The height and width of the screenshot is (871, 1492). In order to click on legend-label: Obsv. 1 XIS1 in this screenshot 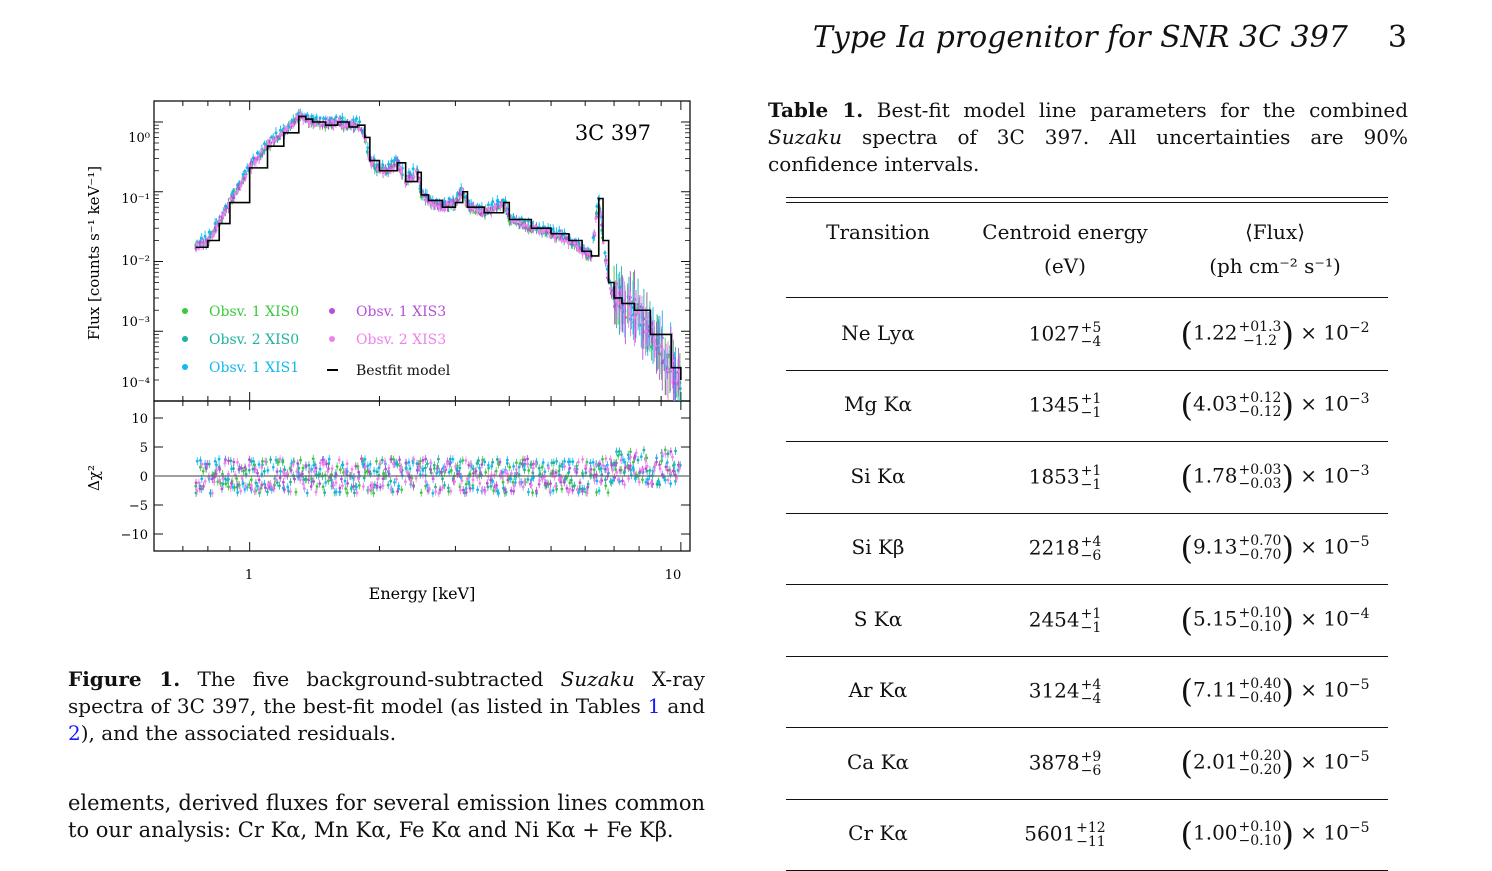, I will do `click(254, 368)`.